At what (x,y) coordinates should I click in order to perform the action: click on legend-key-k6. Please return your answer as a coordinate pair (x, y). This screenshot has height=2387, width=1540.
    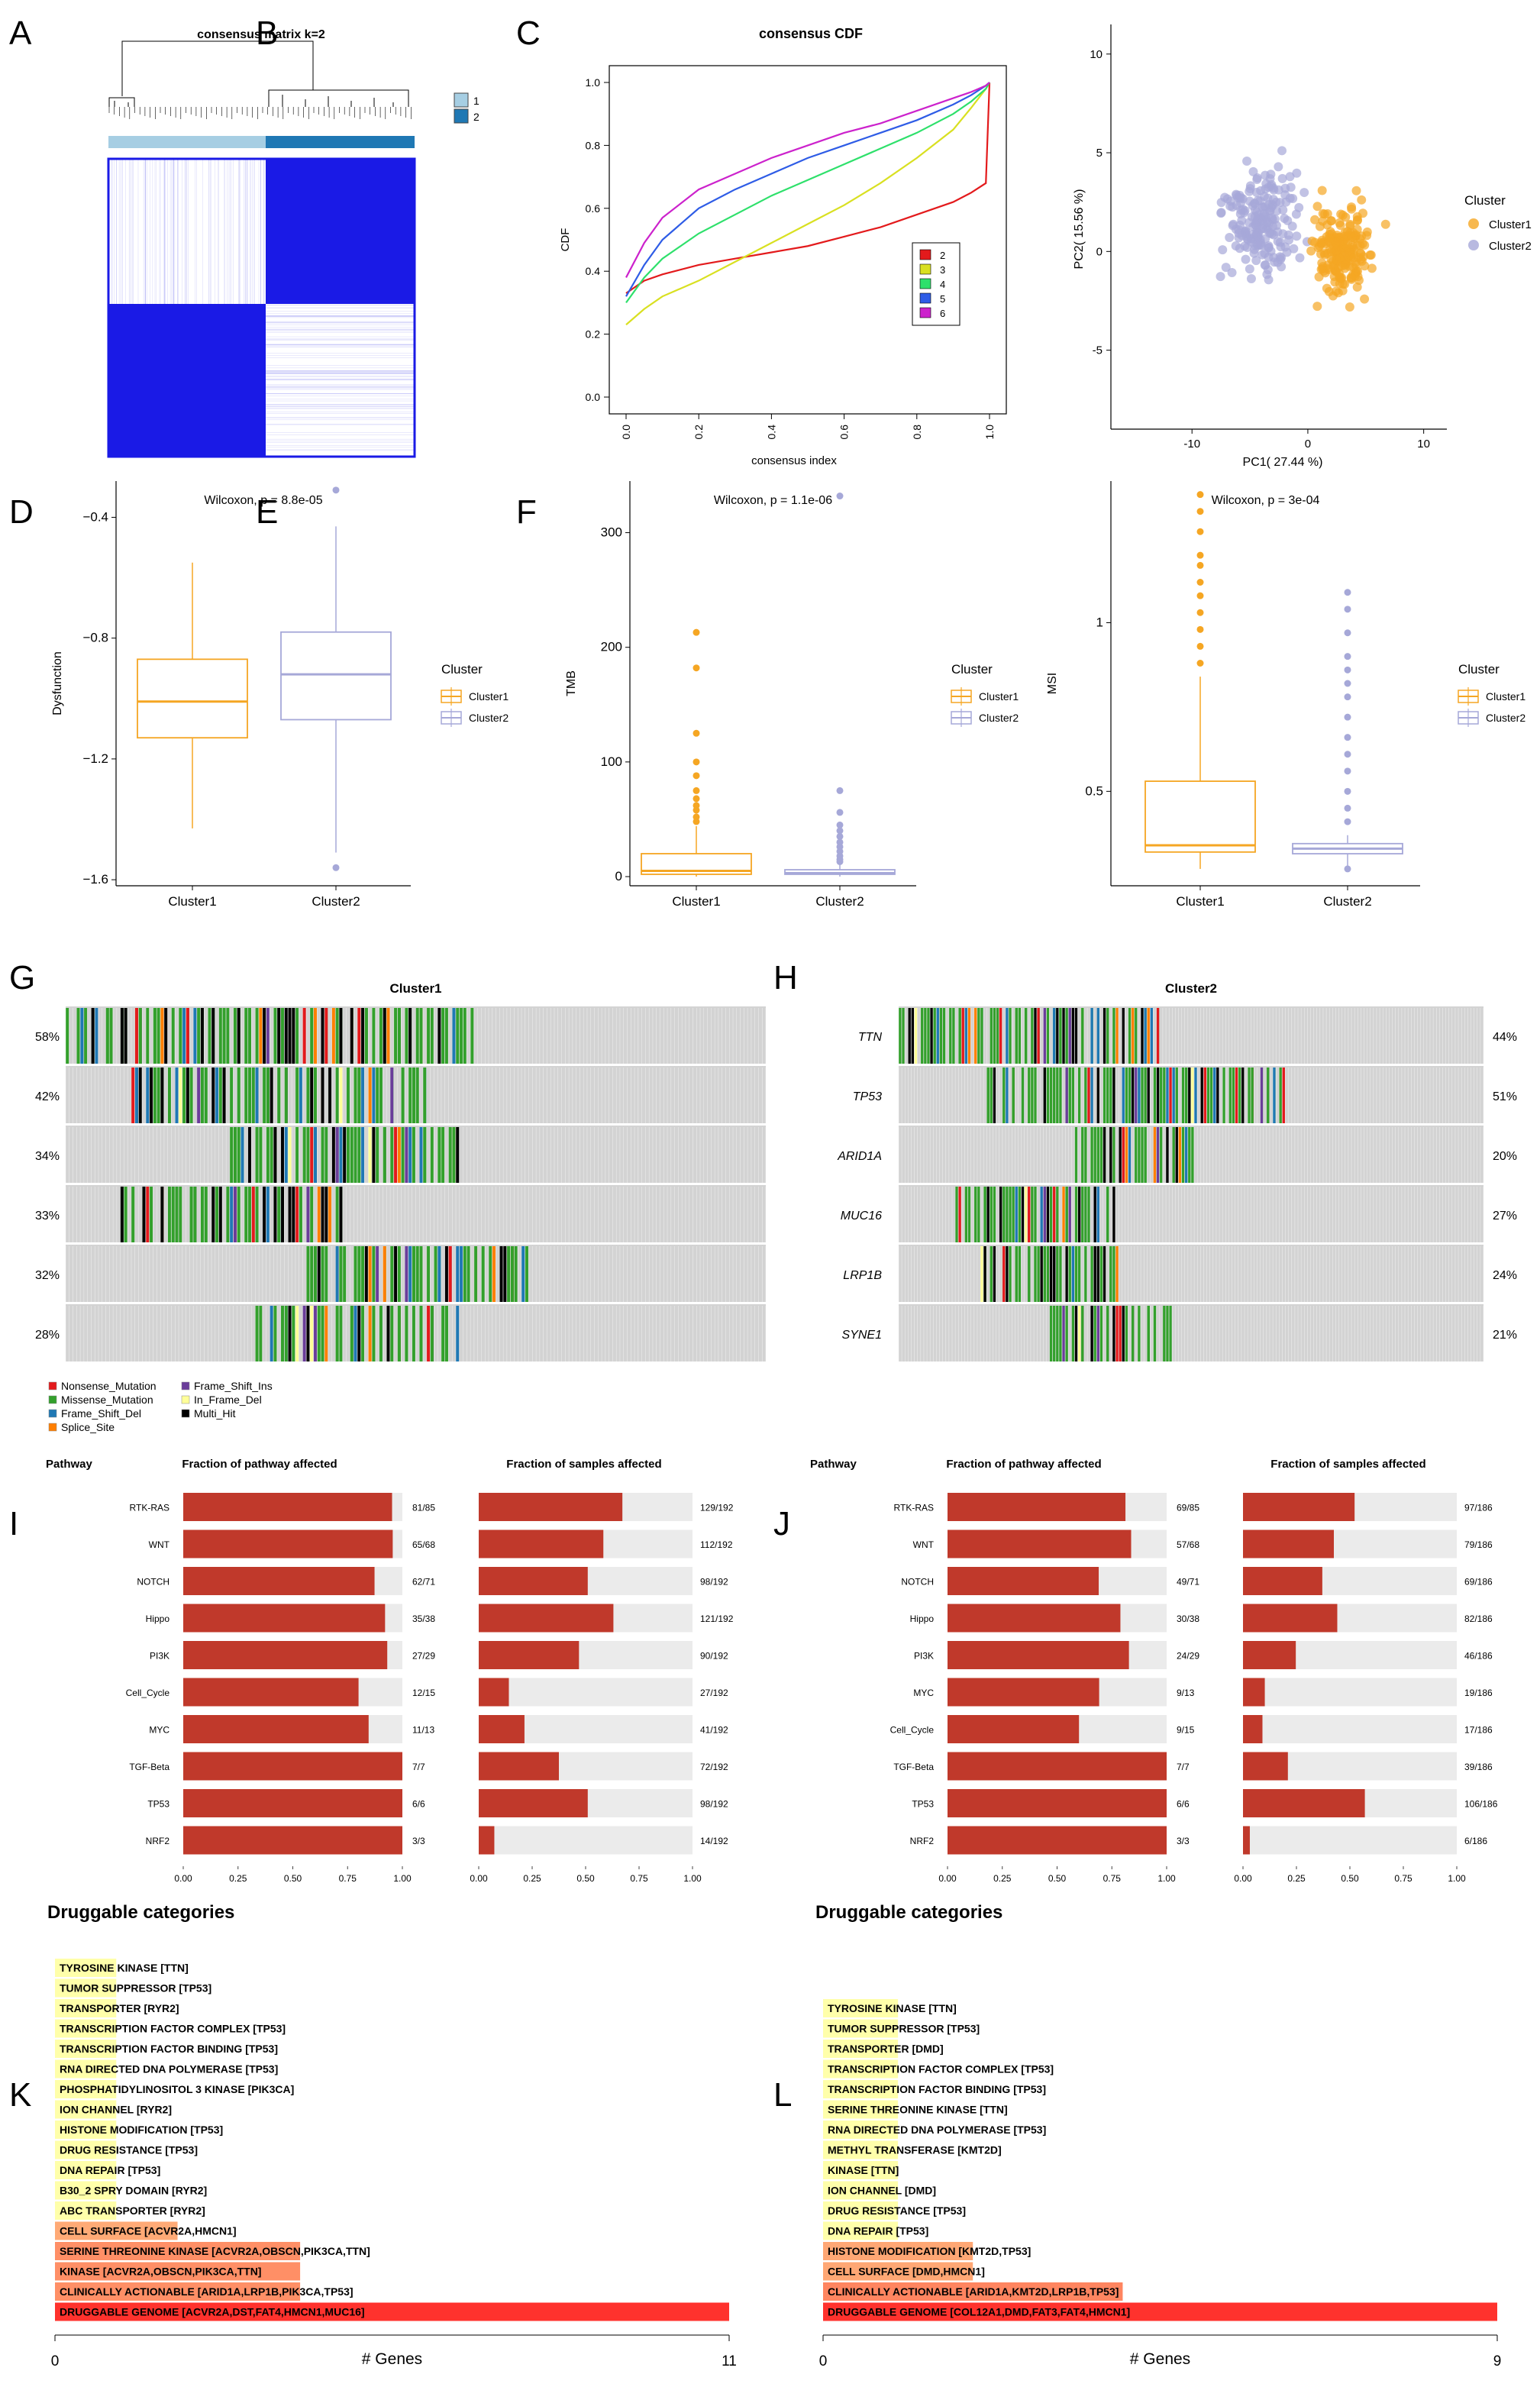
    Looking at the image, I should click on (925, 312).